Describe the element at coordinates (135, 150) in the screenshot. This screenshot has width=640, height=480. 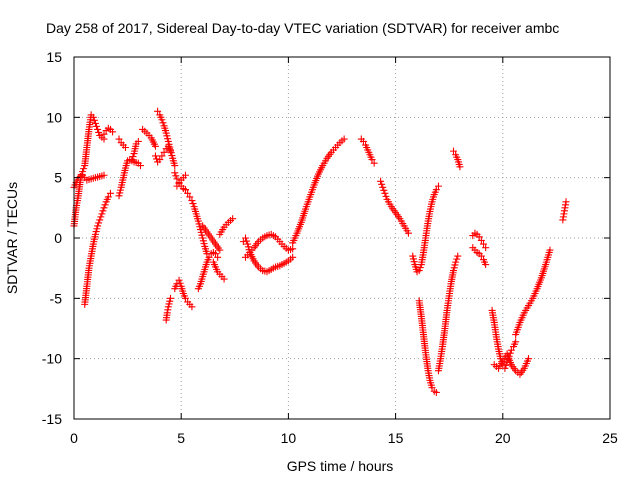
I see `series-arc7` at that location.